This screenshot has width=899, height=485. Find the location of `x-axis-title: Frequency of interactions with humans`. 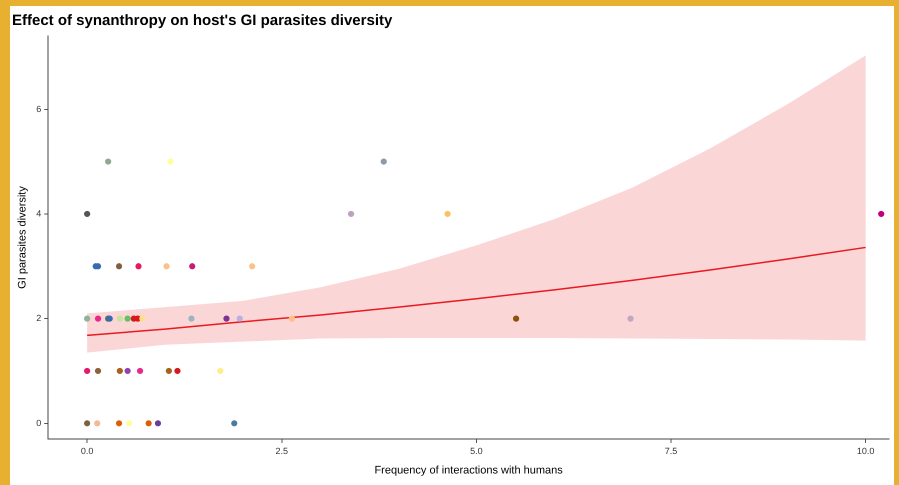

x-axis-title: Frequency of interactions with humans is located at coordinates (469, 470).